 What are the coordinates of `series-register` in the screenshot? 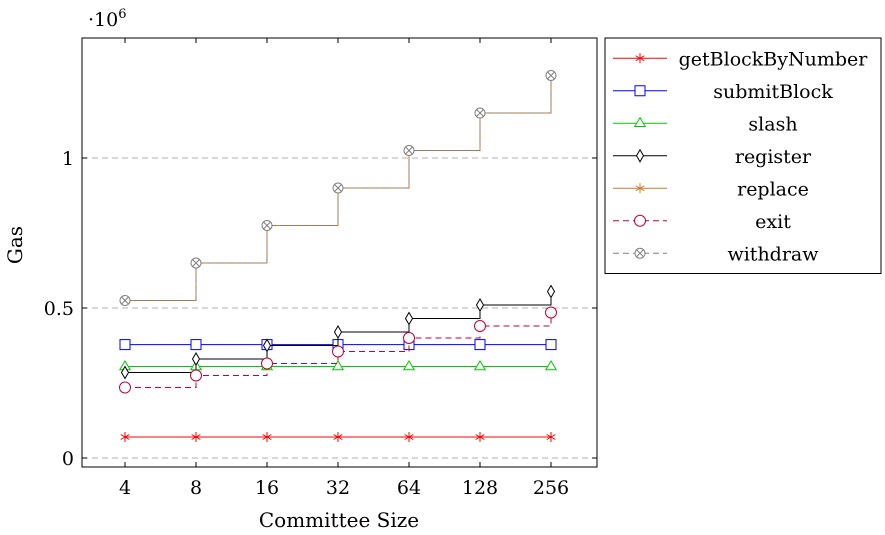 It's located at (338, 332).